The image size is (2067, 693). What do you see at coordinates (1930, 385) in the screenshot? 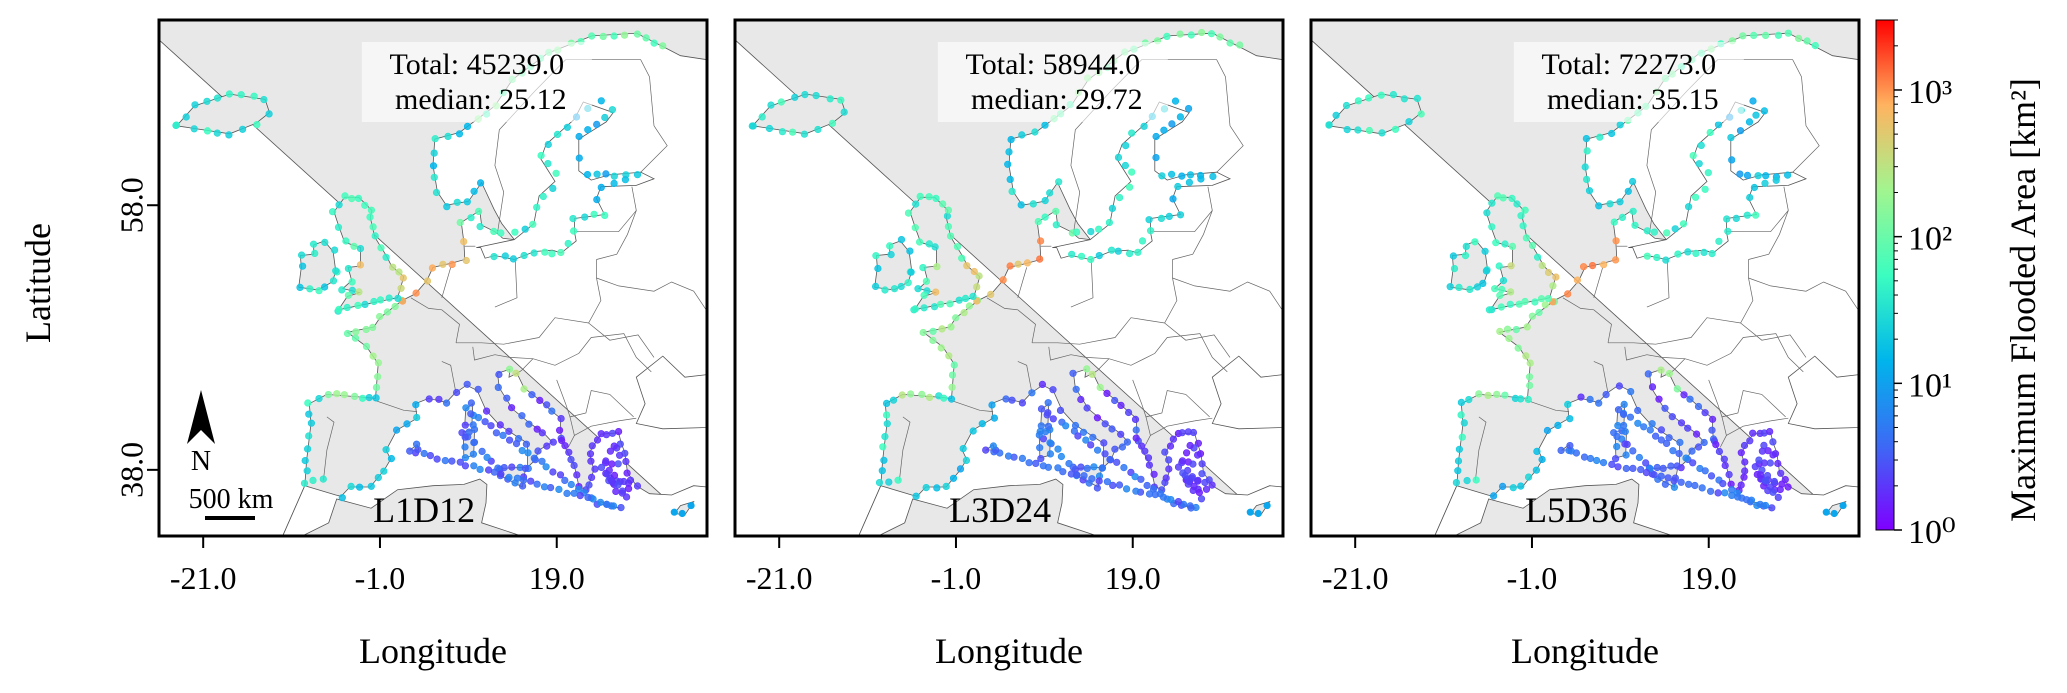
I see `colorbar-tick-label: 10¹` at bounding box center [1930, 385].